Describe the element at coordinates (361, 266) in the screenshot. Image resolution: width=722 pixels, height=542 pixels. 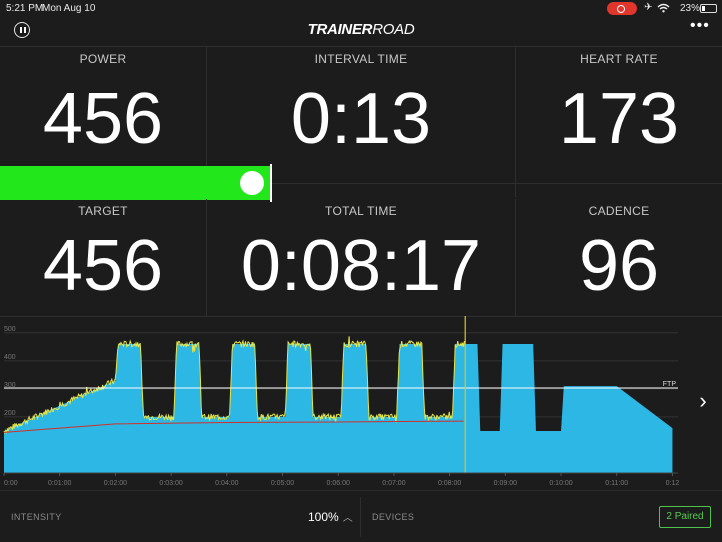
I see `metric-value: 0:08:17` at that location.